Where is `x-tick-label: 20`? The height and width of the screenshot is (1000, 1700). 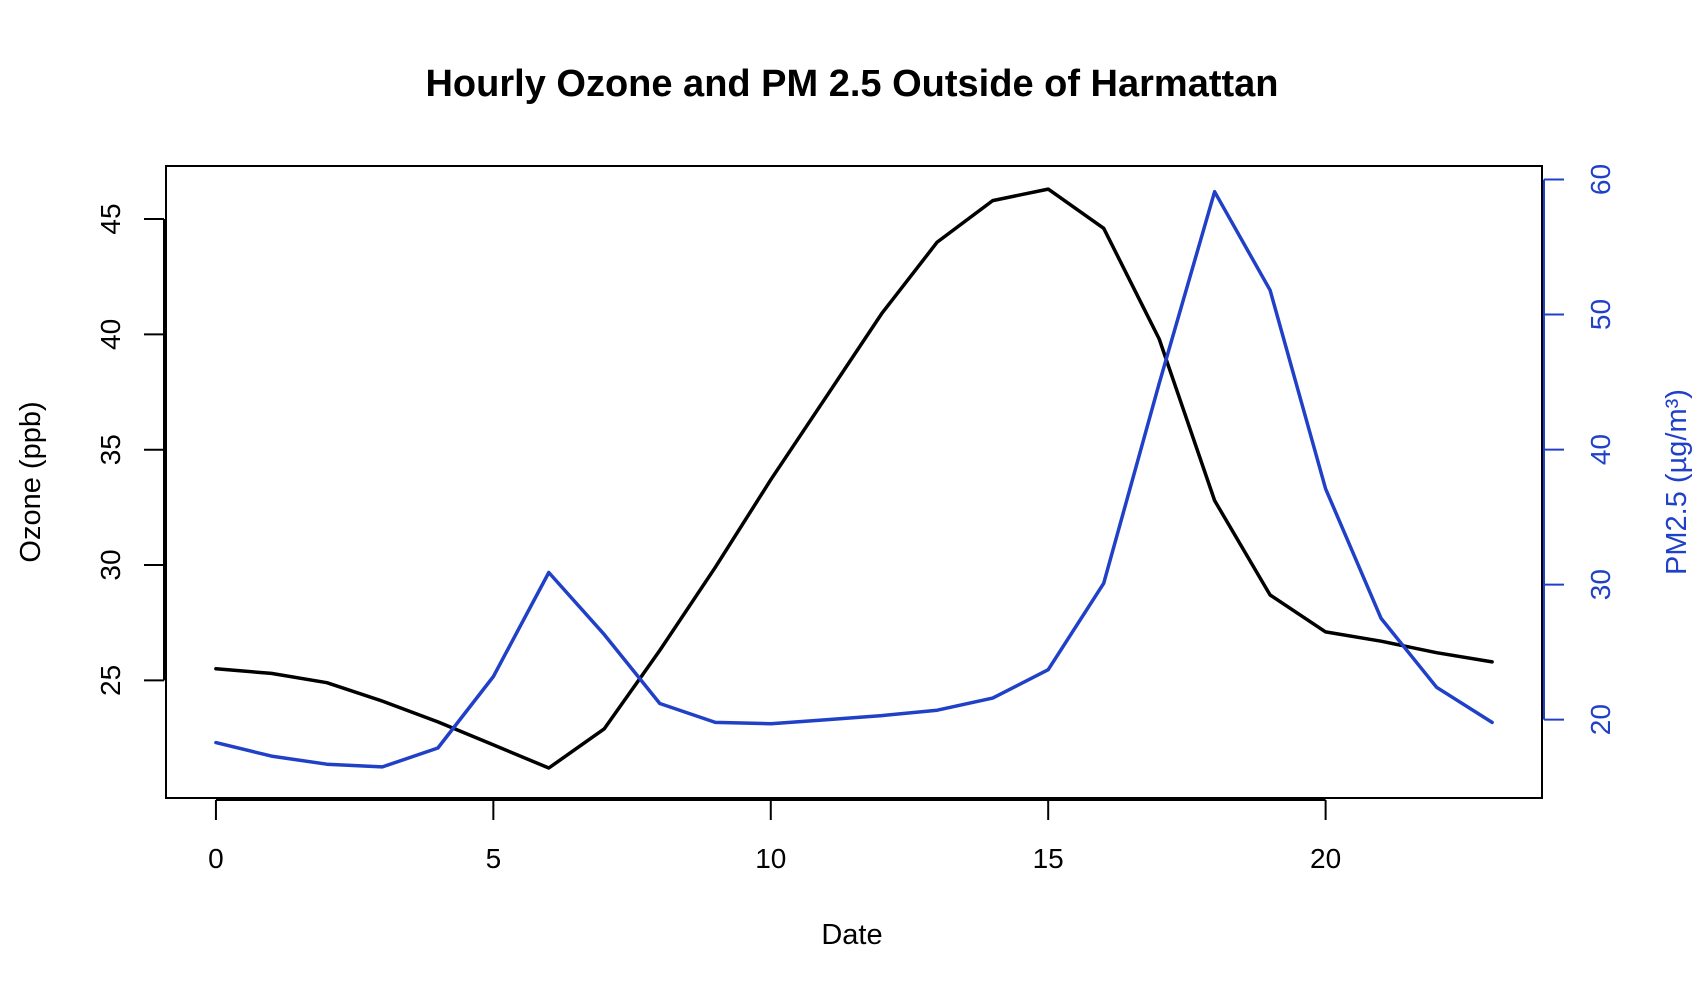
x-tick-label: 20 is located at coordinates (1325, 858).